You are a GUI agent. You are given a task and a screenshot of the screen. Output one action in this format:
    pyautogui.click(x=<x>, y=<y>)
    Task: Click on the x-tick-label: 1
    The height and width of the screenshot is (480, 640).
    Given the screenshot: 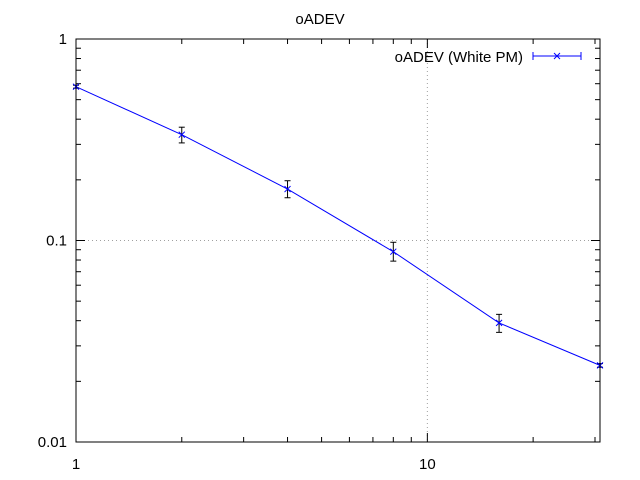 What is the action you would take?
    pyautogui.click(x=76, y=464)
    